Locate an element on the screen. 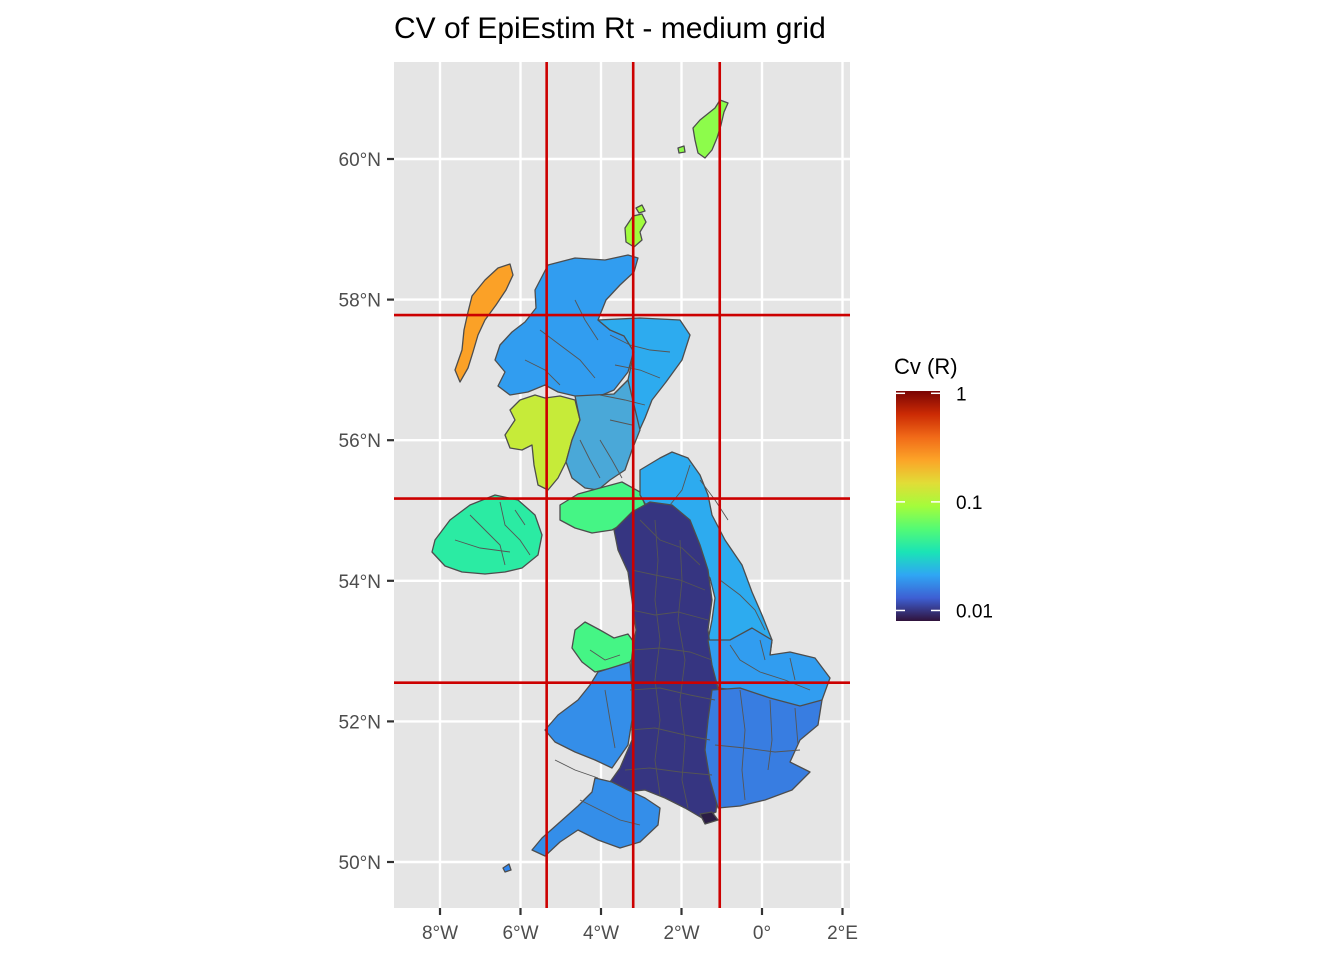 The image size is (1344, 960). legend-label: 0.01 is located at coordinates (974, 611).